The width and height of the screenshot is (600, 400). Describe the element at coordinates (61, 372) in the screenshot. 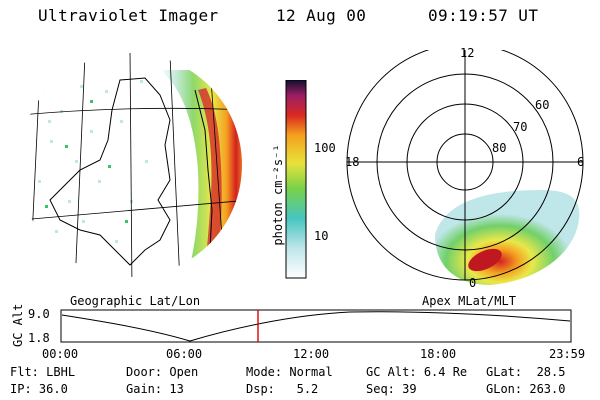

I see `status-flt-value: LBHL` at that location.